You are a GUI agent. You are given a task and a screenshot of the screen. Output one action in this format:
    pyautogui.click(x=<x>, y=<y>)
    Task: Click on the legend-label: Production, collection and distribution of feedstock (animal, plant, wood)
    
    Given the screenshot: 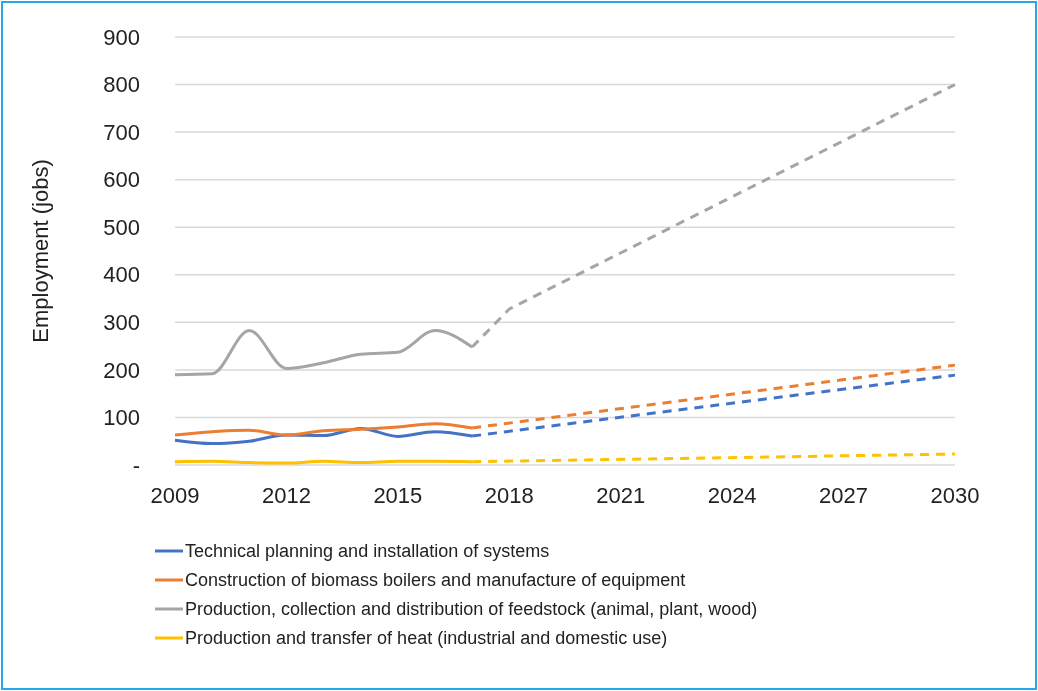 What is the action you would take?
    pyautogui.click(x=471, y=609)
    